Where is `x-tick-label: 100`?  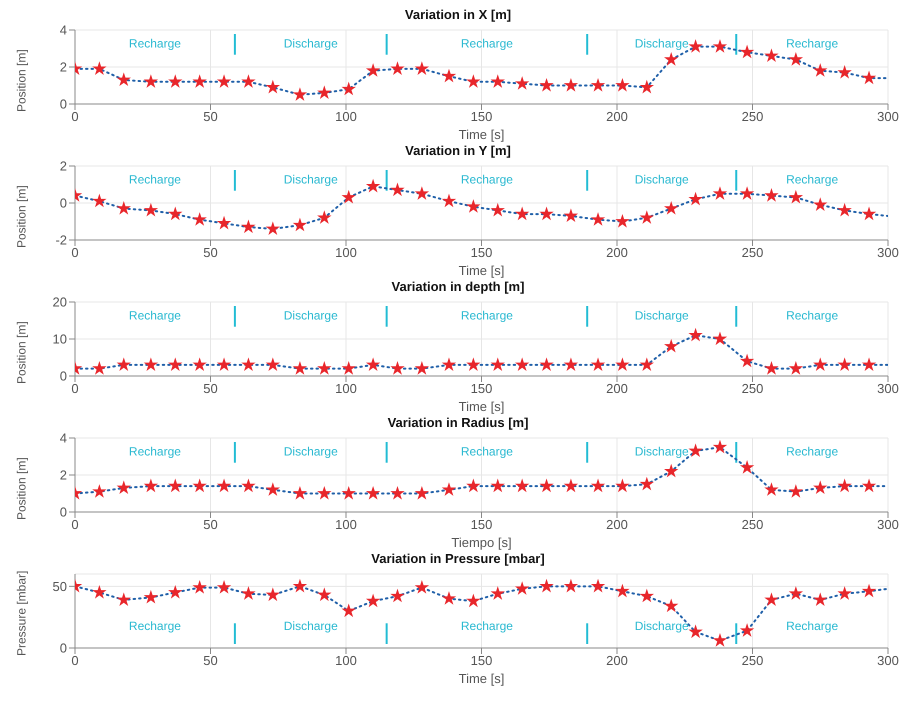
x-tick-label: 100 is located at coordinates (346, 388).